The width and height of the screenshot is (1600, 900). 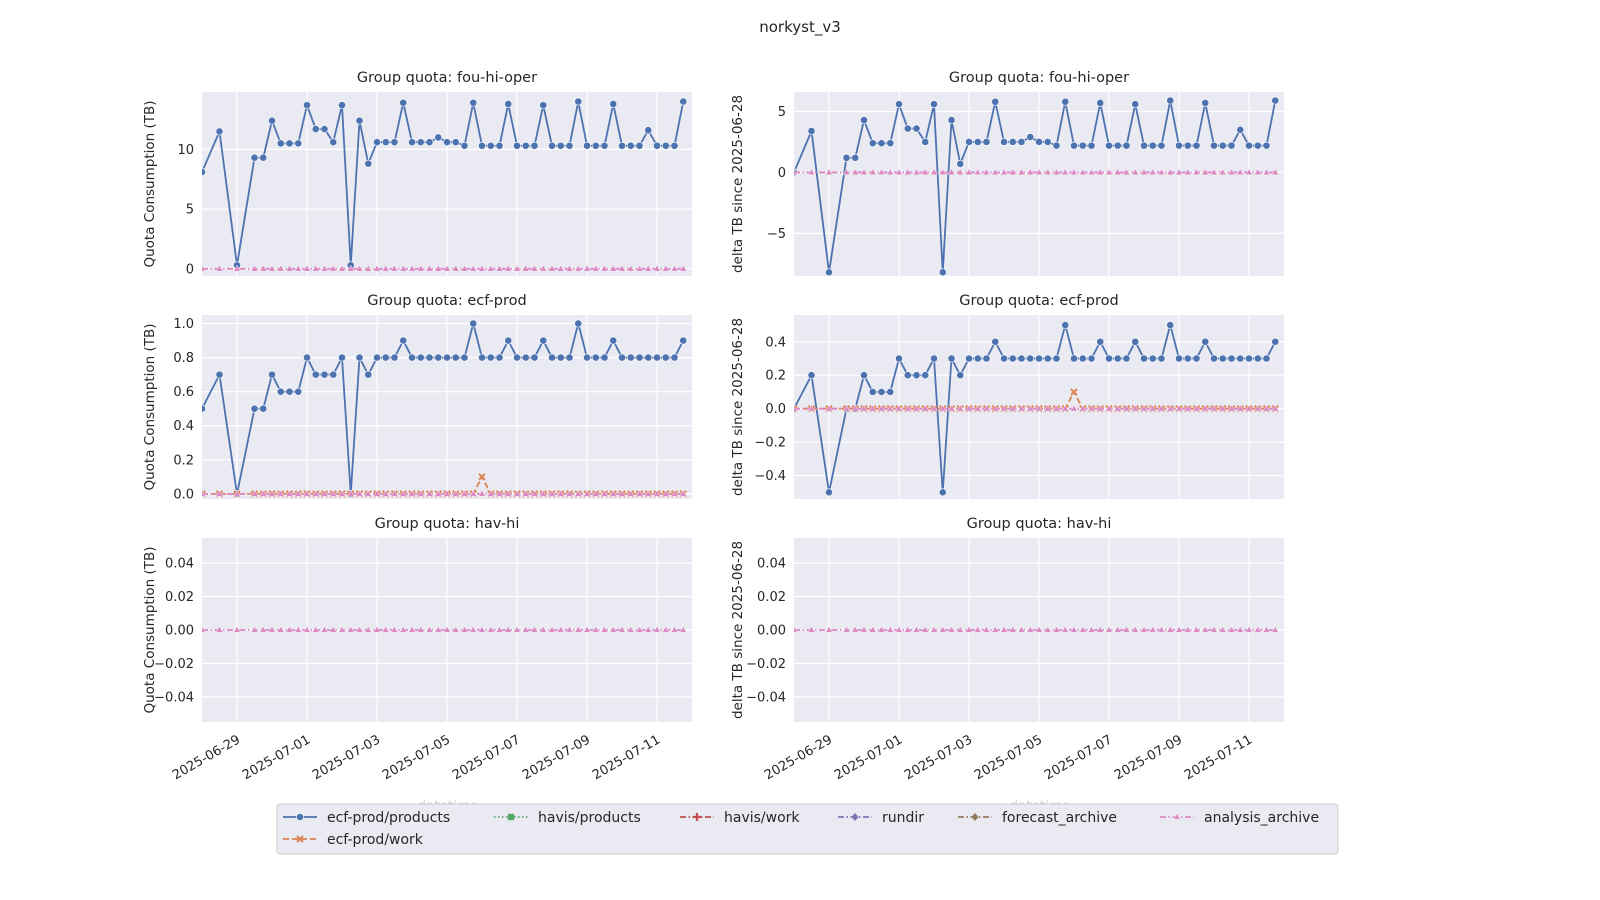 What do you see at coordinates (1261, 818) in the screenshot?
I see `legend-label: analysis_archive` at bounding box center [1261, 818].